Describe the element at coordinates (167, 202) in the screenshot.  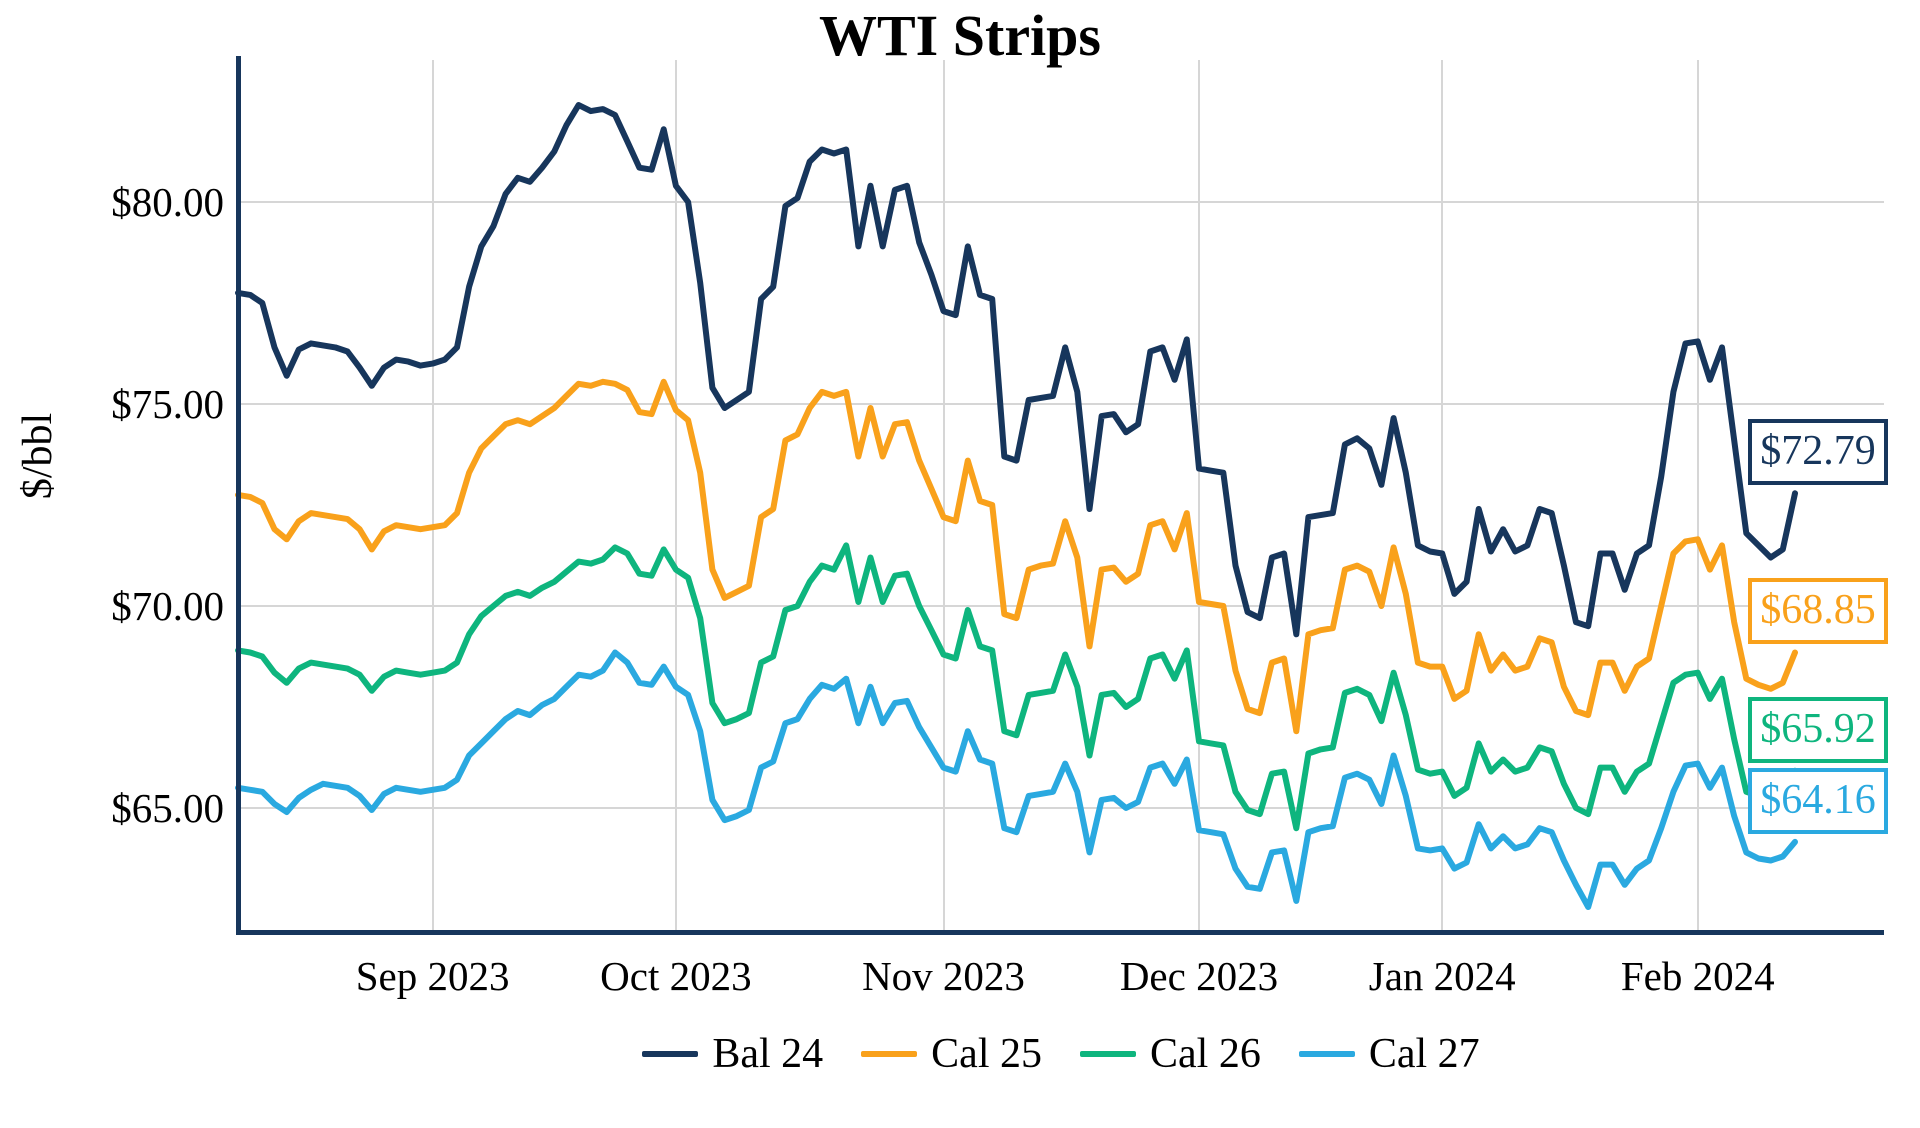
I see `y-tick-label: $80.00` at that location.